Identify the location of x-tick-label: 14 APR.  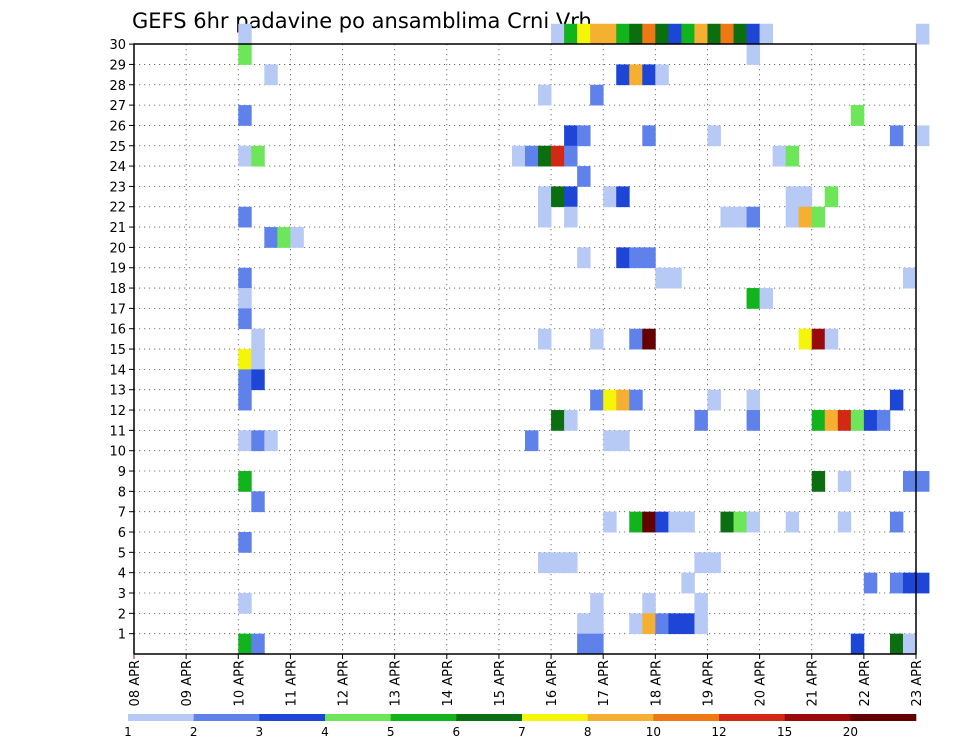
(448, 683).